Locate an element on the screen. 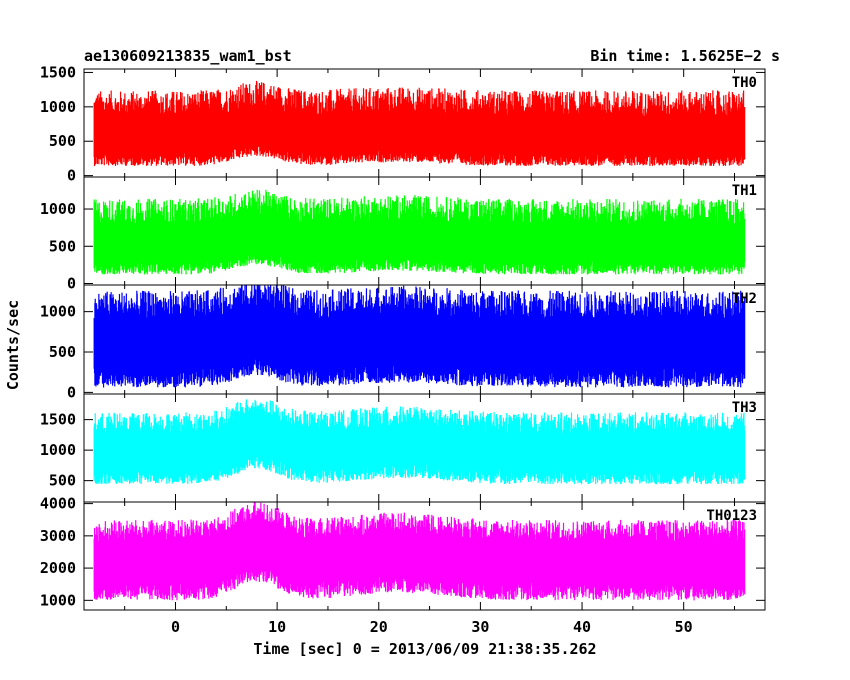  chart-title-left: ae130609213835_wam1_bst is located at coordinates (188, 56).